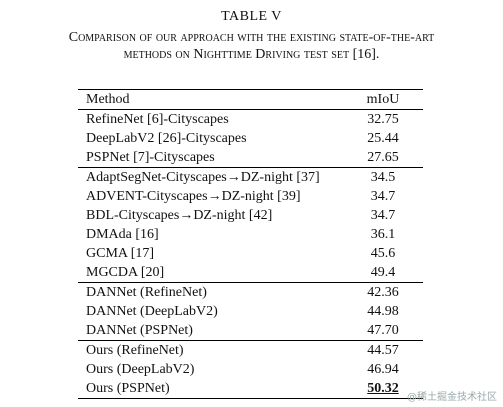 This screenshot has width=503, height=407. Describe the element at coordinates (383, 157) in the screenshot. I see `miou-cell: 27.65` at that location.